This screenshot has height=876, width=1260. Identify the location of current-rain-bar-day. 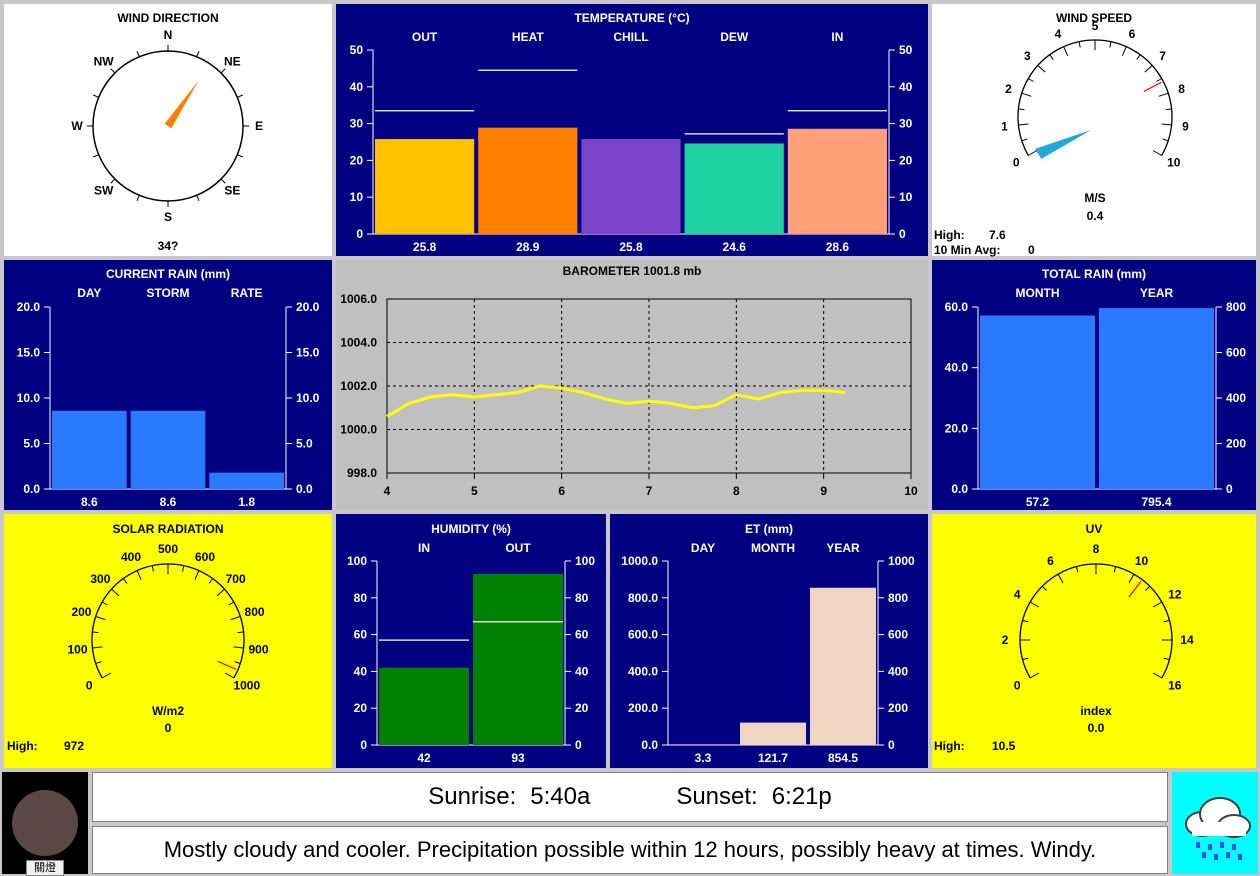
(89, 449).